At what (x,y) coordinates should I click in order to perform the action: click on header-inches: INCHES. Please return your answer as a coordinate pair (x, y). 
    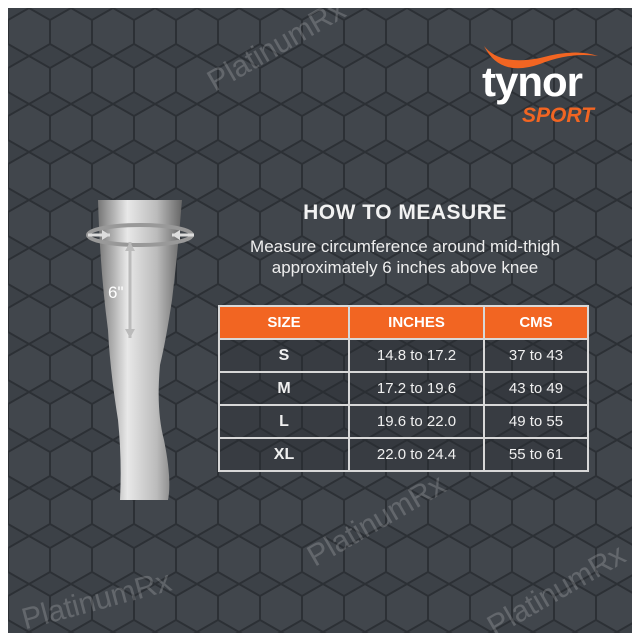
    Looking at the image, I should click on (416, 322).